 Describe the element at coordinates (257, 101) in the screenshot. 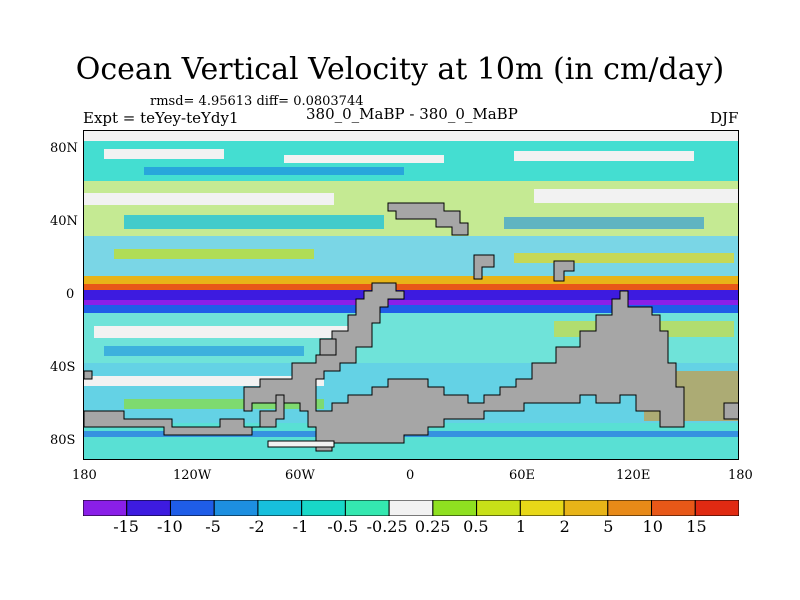

I see `stats-label: rmsd= 4.95613 diff= 0.0803744` at that location.